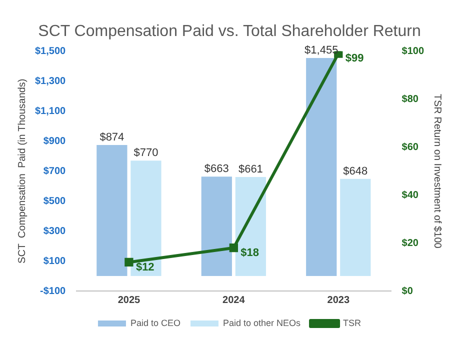 Image resolution: width=461 pixels, height=346 pixels. What do you see at coordinates (234, 300) in the screenshot?
I see `x-tick-label: 2024` at bounding box center [234, 300].